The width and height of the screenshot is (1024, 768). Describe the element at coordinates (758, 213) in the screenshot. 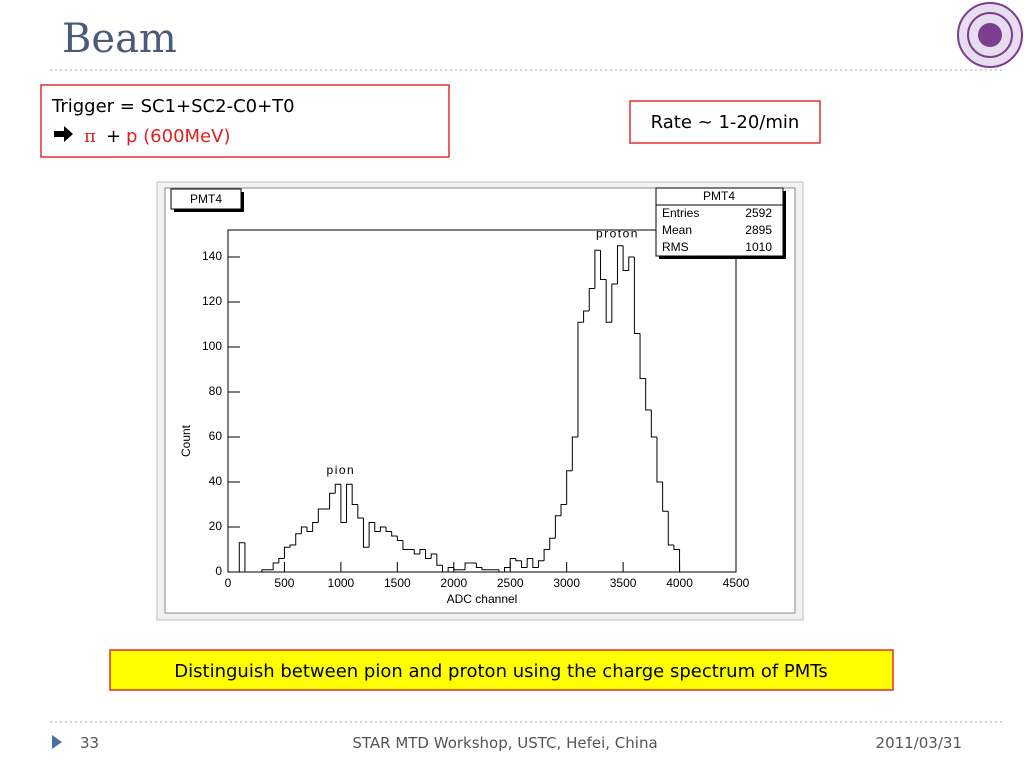

I see `stats-value: 2592` at that location.